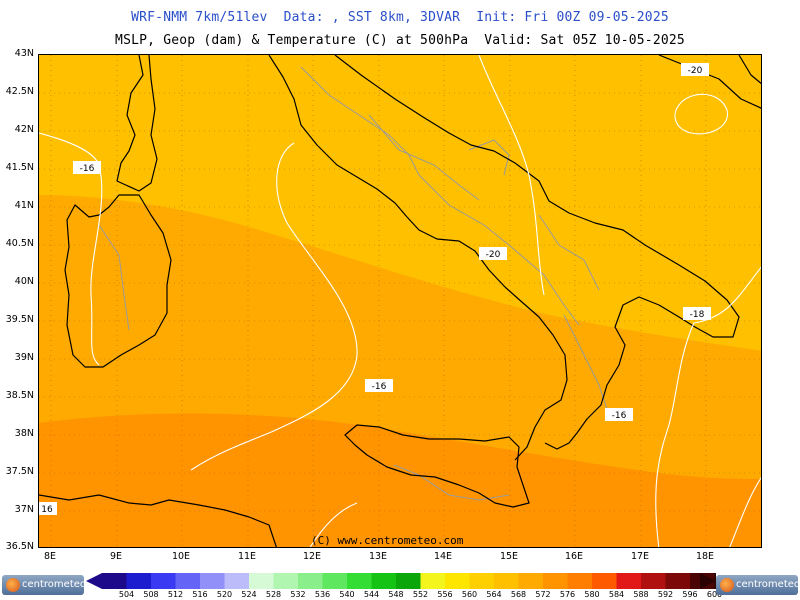 This screenshot has width=800, height=600. Describe the element at coordinates (616, 594) in the screenshot. I see `scale-value-label: 584` at that location.